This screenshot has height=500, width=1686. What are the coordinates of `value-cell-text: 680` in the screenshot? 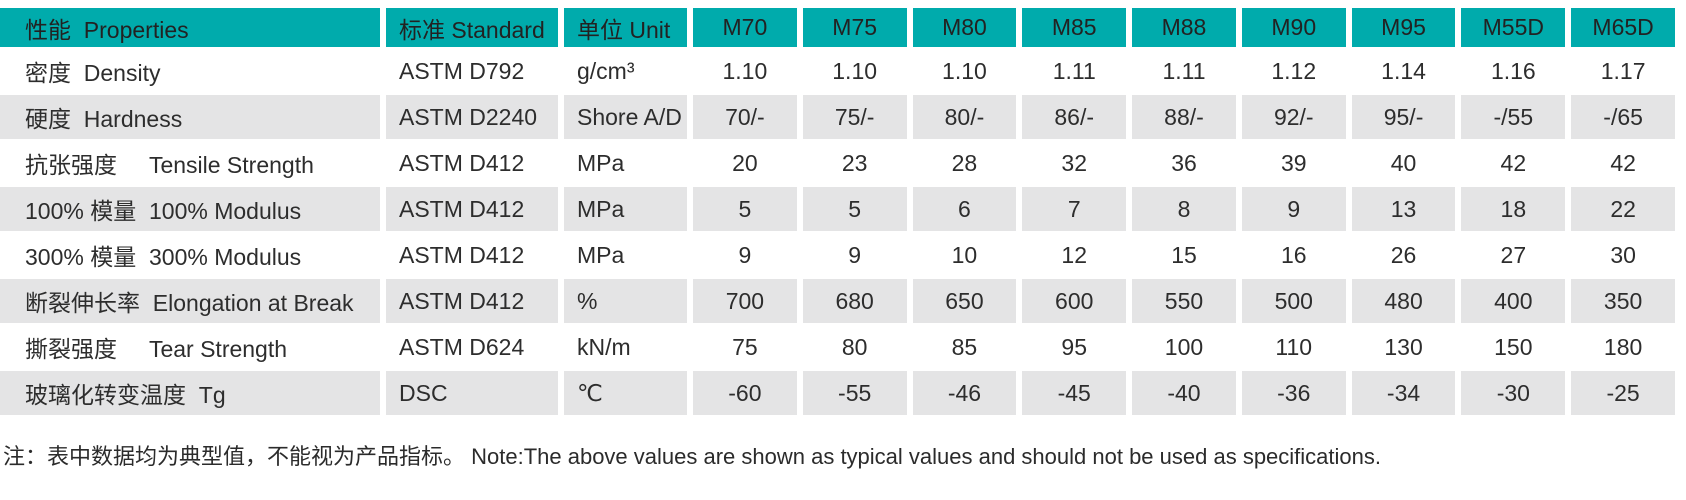 It's located at (854, 300).